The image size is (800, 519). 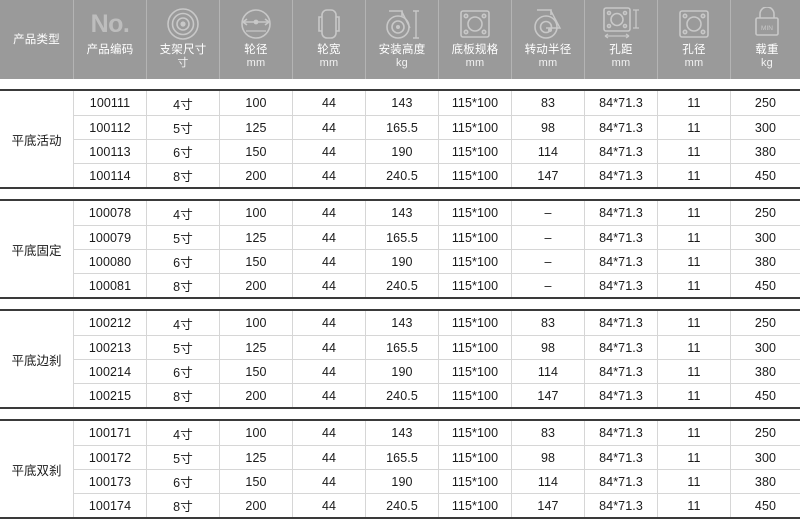 I want to click on header-col-hole-diameter: 孔径 mm, so click(x=693, y=39).